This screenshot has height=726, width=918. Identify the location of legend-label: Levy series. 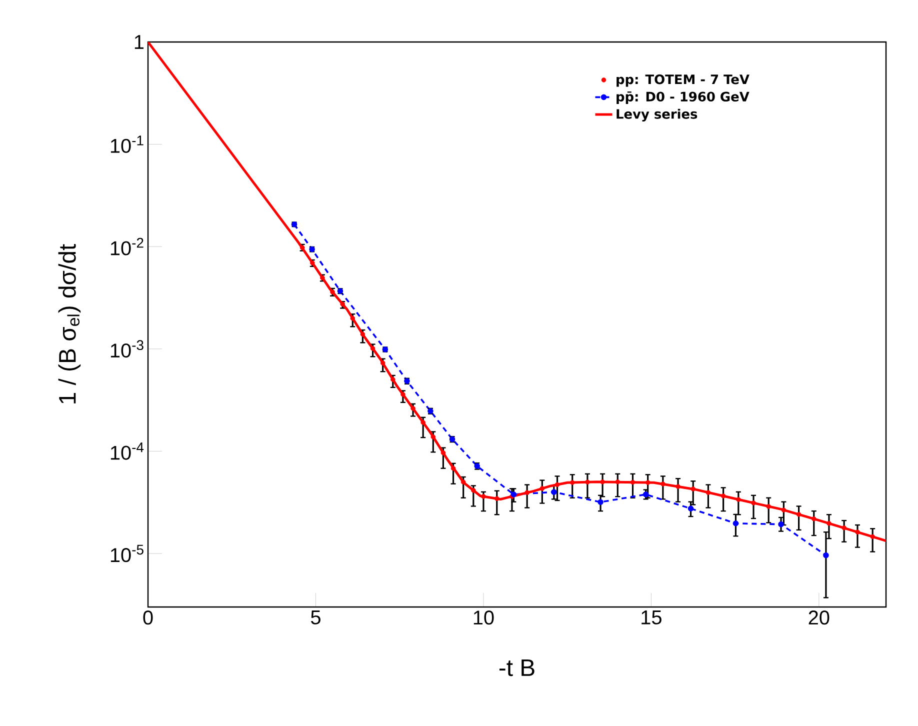
(657, 115).